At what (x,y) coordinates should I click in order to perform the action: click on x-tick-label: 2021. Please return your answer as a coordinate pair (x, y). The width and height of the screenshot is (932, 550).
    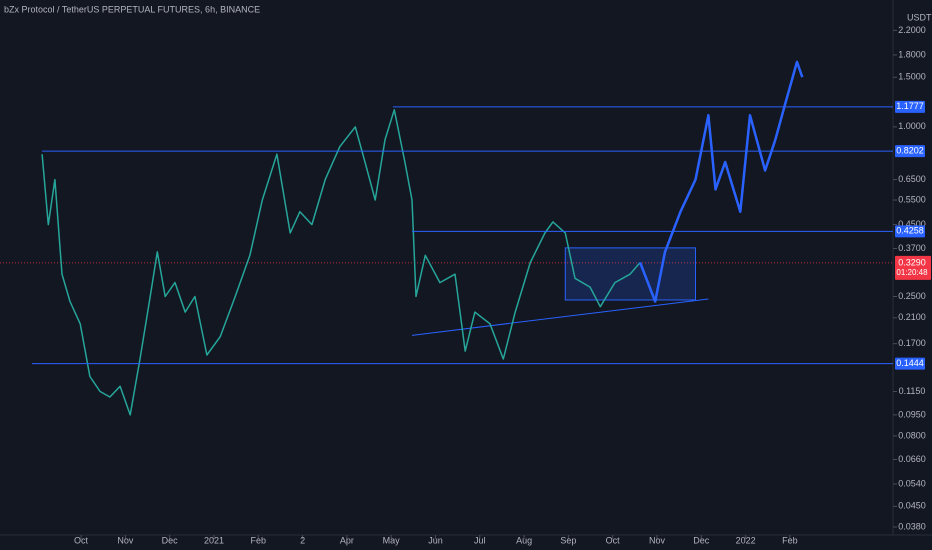
    Looking at the image, I should click on (214, 540).